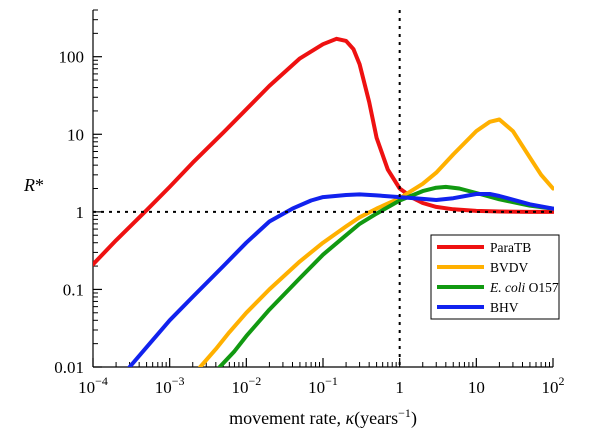 The height and width of the screenshot is (434, 595). Describe the element at coordinates (404, 413) in the screenshot. I see `x-axis-title-unit-exp: −1` at that location.